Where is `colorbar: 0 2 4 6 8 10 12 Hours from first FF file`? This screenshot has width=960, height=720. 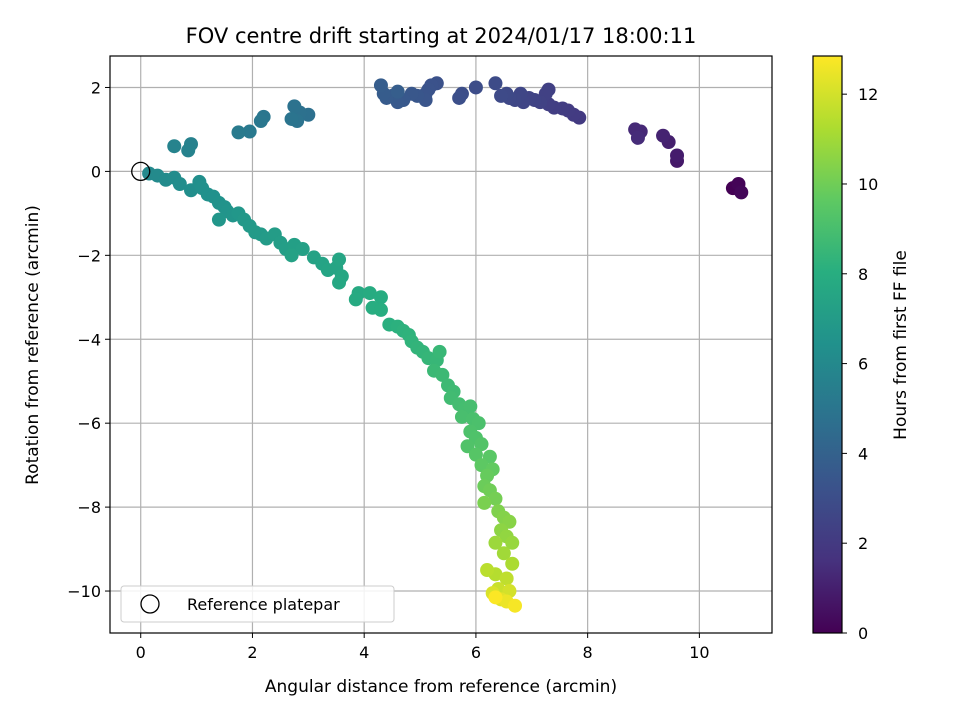 colorbar: 0 2 4 6 8 10 12 Hours from first FF file is located at coordinates (861, 349).